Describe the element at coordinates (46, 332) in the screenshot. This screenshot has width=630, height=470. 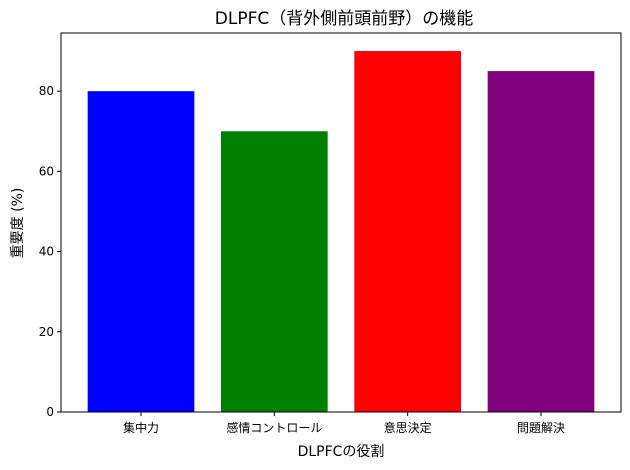
I see `y-tick-label: 20` at that location.